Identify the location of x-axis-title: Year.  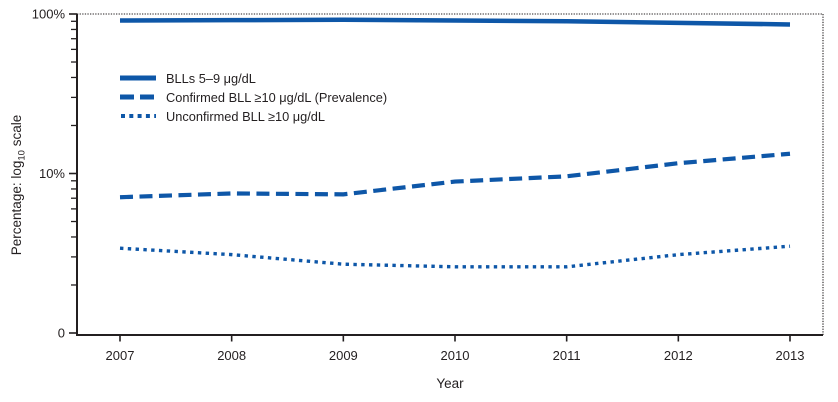
(450, 383).